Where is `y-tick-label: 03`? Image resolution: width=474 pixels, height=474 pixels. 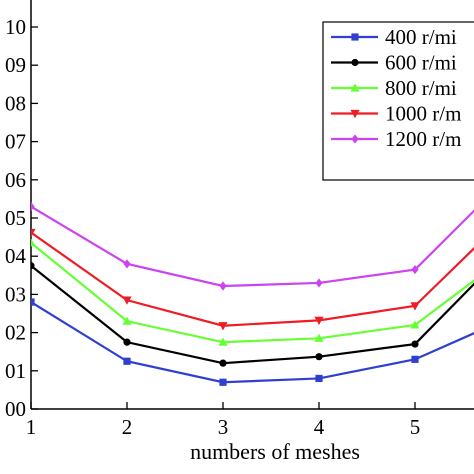 y-tick-label: 03 is located at coordinates (15, 294).